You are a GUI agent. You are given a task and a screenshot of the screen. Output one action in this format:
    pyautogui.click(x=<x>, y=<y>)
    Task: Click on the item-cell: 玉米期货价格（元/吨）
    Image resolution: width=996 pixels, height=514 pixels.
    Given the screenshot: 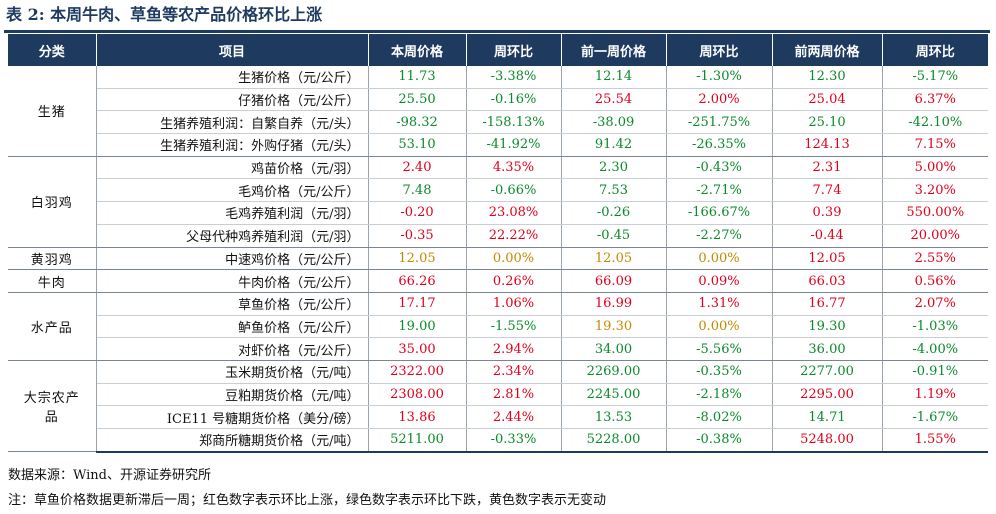 What is the action you would take?
    pyautogui.click(x=232, y=372)
    